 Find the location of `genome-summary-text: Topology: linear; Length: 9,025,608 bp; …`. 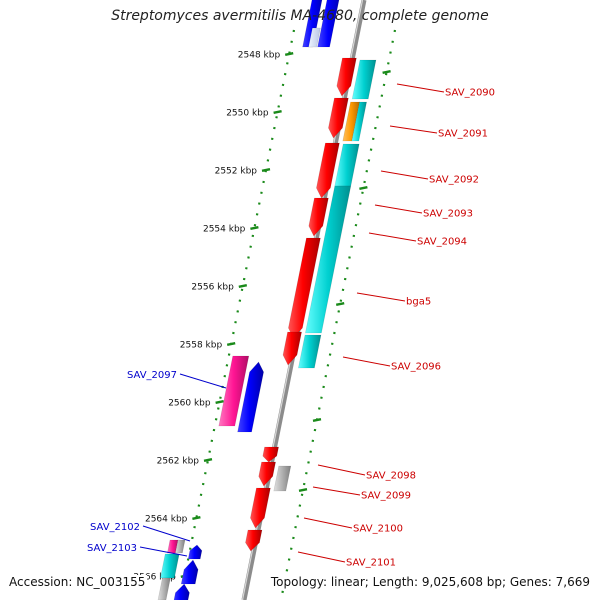

genome-summary-text: Topology: linear; Length: 9,025,608 bp; … is located at coordinates (429, 582).